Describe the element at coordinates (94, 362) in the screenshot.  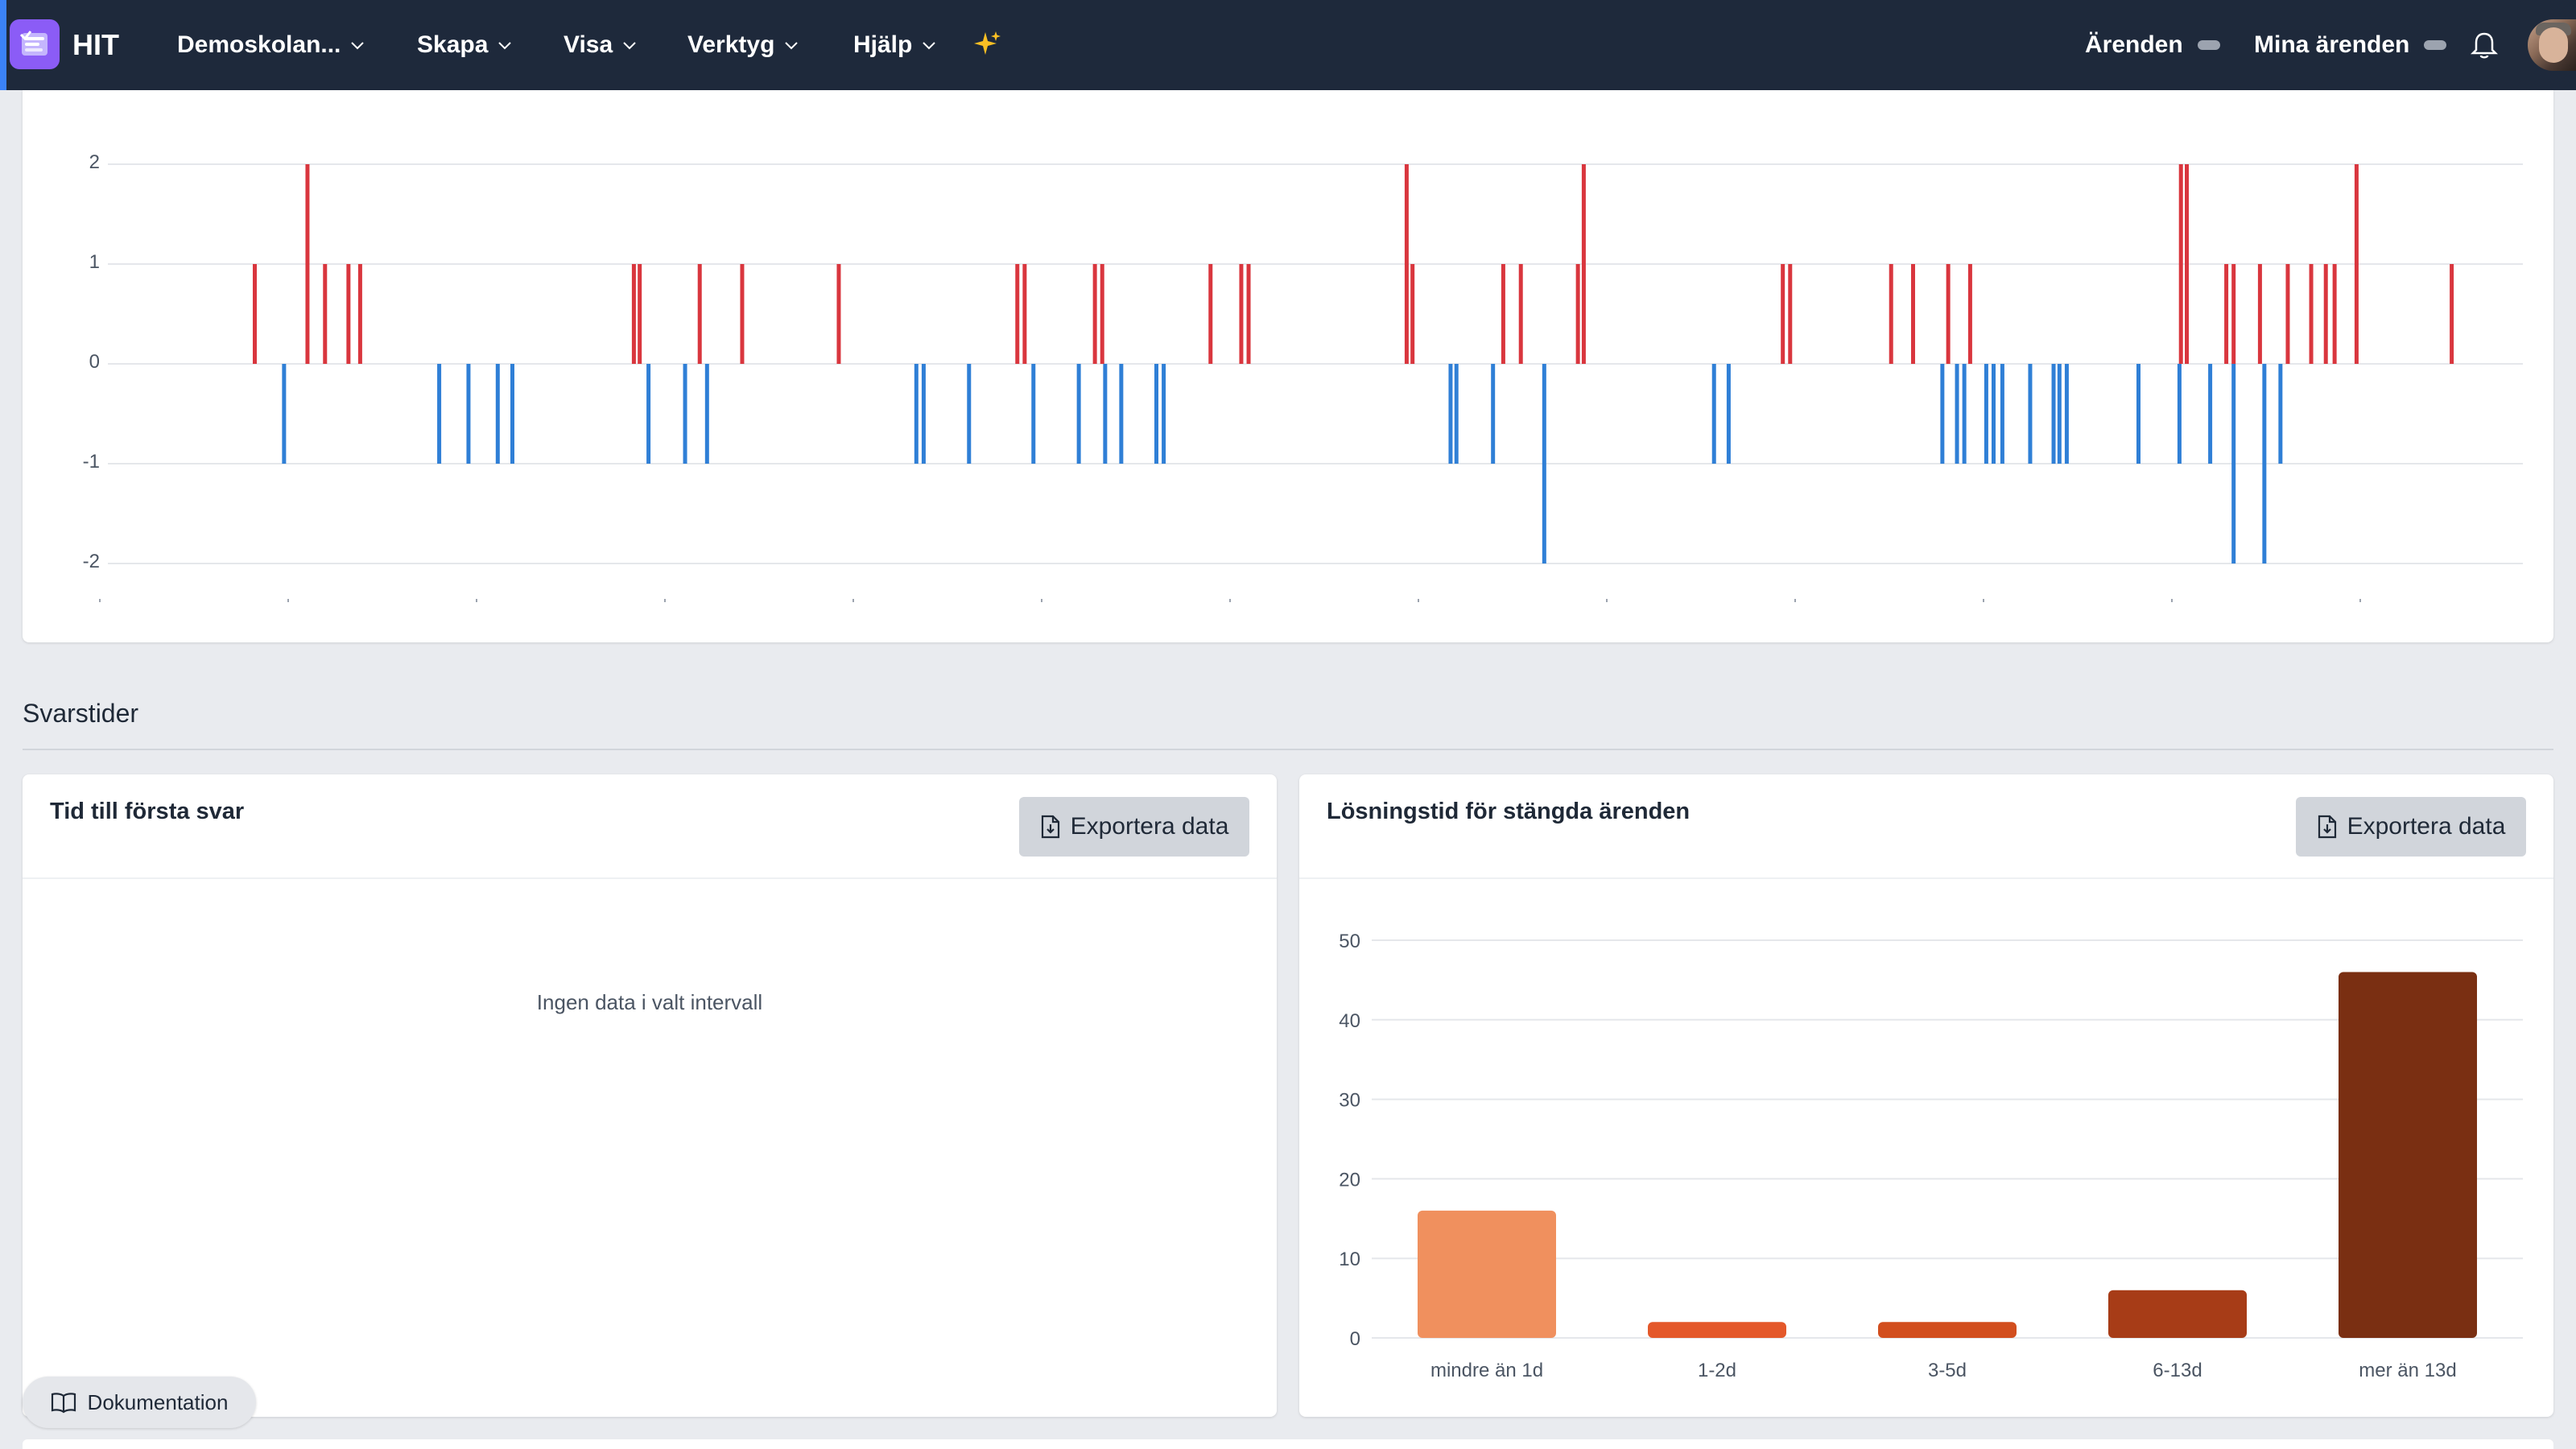
I see `timeline-ytick: 0` at that location.